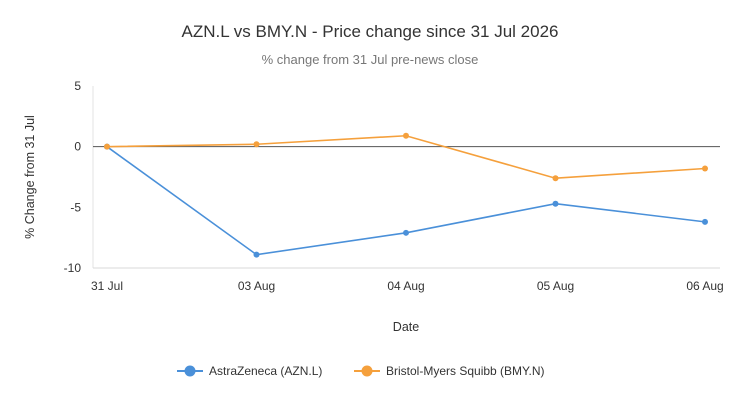 The height and width of the screenshot is (400, 740). Describe the element at coordinates (465, 371) in the screenshot. I see `legend-label: Bristol-Myers Squibb (BMY.N)` at that location.